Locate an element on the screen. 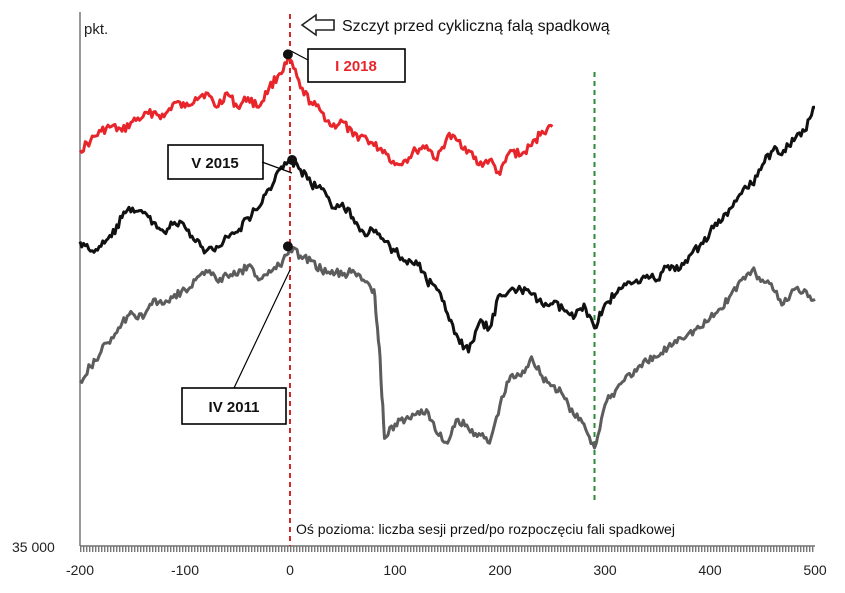  series-label-iv-2011: IV 2011 is located at coordinates (234, 406).